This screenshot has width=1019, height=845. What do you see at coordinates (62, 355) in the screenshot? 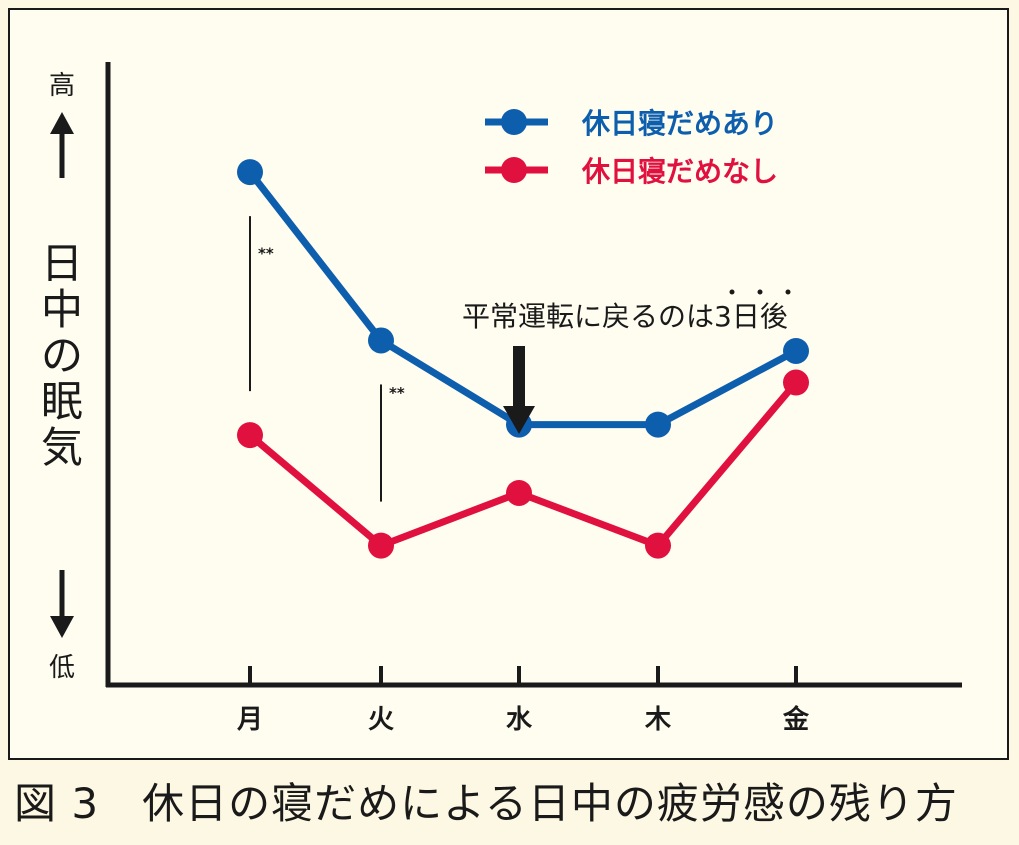
I see `y-axis-title: 日中の眠気` at bounding box center [62, 355].